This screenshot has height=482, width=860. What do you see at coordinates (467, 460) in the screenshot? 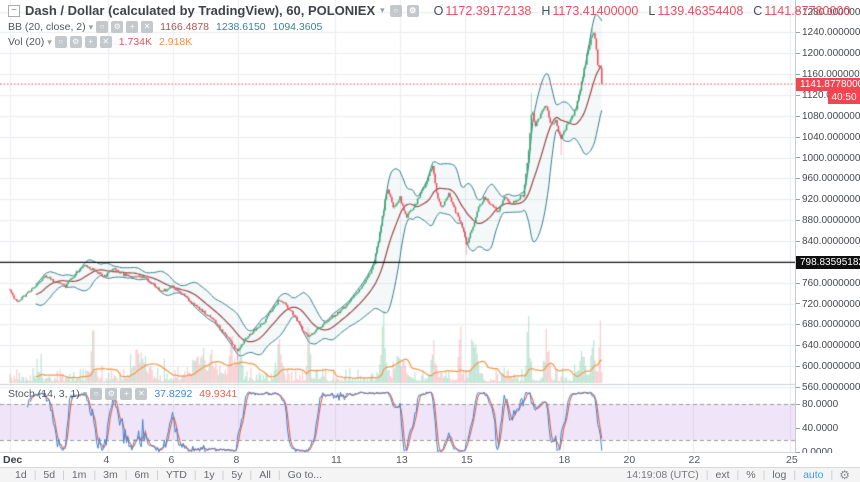
I see `time-tick: 15` at bounding box center [467, 460].